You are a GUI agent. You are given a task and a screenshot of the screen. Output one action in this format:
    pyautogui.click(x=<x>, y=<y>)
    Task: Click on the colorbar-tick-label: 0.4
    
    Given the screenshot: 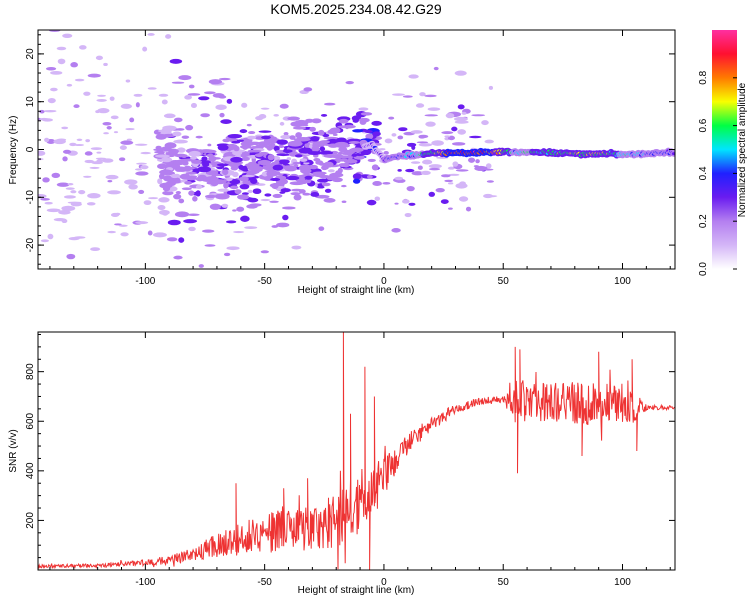 What is the action you would take?
    pyautogui.click(x=703, y=173)
    